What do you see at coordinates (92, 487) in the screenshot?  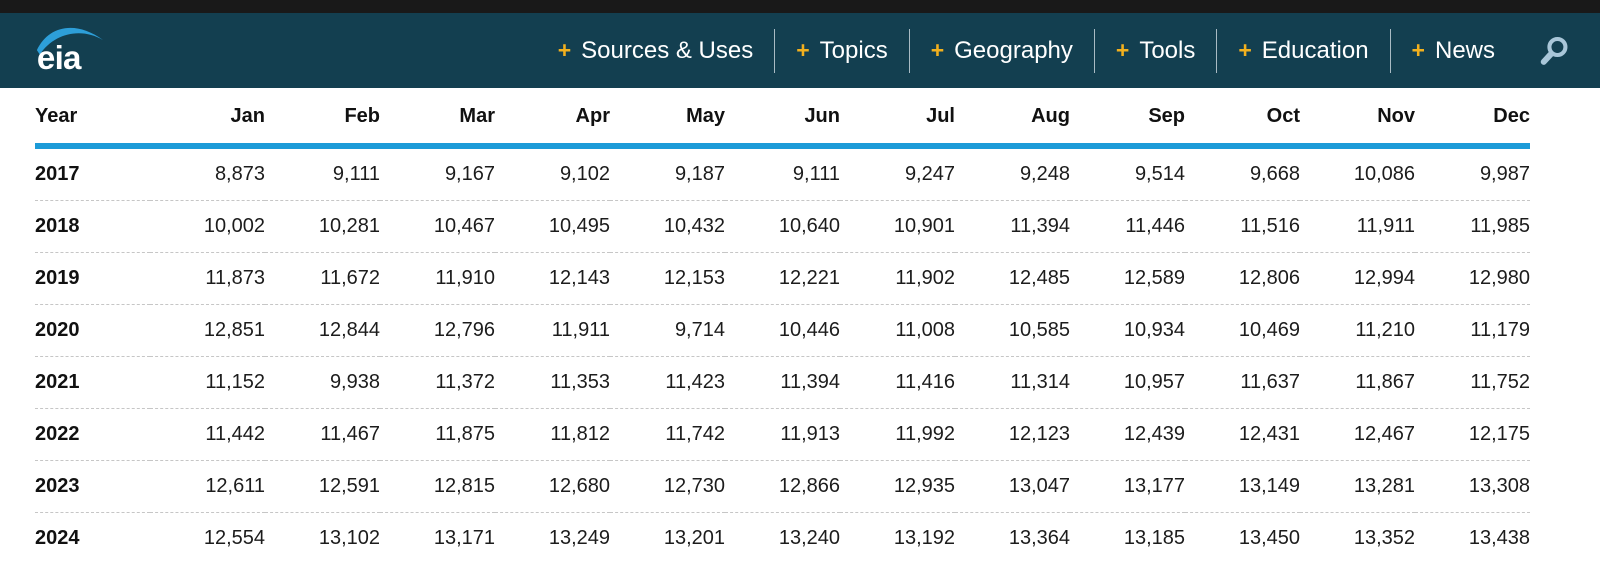 I see `row-header-year: 2023` at bounding box center [92, 487].